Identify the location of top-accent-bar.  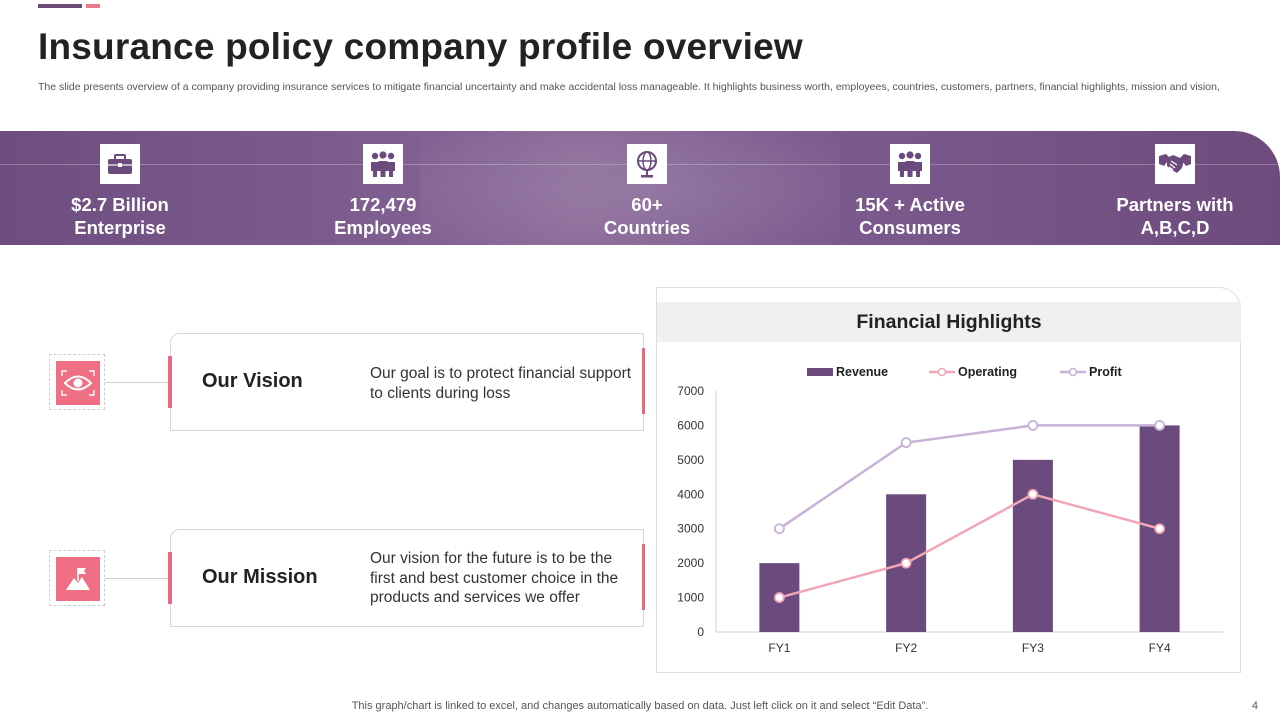
(60, 6).